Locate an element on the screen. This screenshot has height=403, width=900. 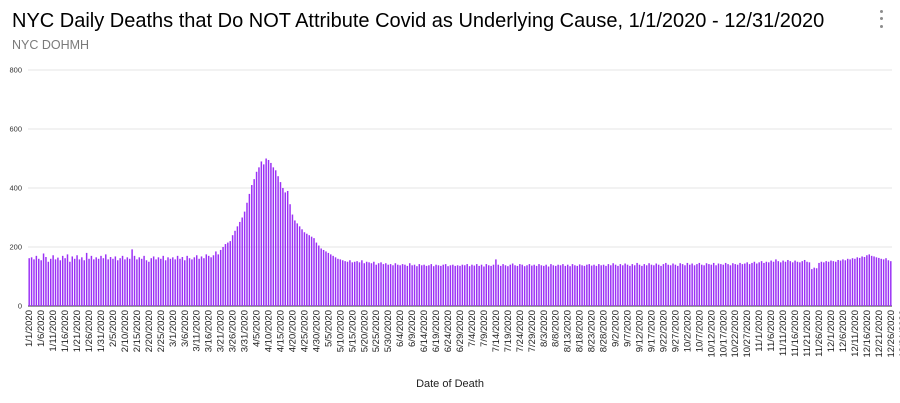
x-tick-label: 1/6/2020 is located at coordinates (41, 328).